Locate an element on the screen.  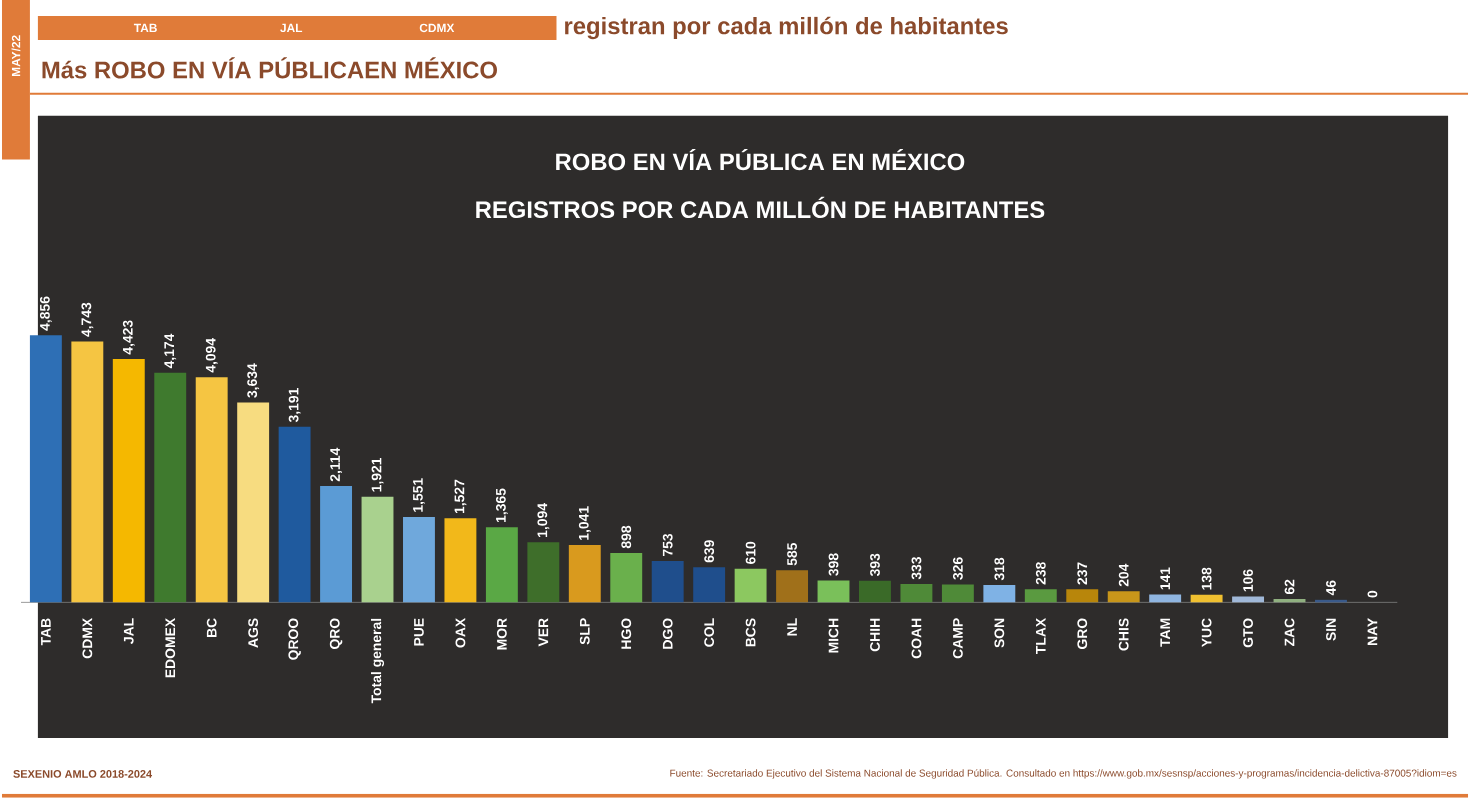
chart-subtitle: REGISTROS POR CADA MILLÓN DE HABITANTES is located at coordinates (760, 207).